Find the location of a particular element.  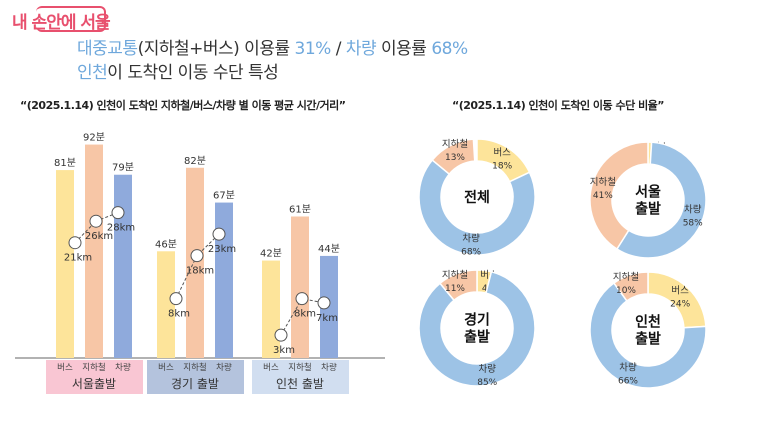

slice-value: 68% is located at coordinates (471, 253).